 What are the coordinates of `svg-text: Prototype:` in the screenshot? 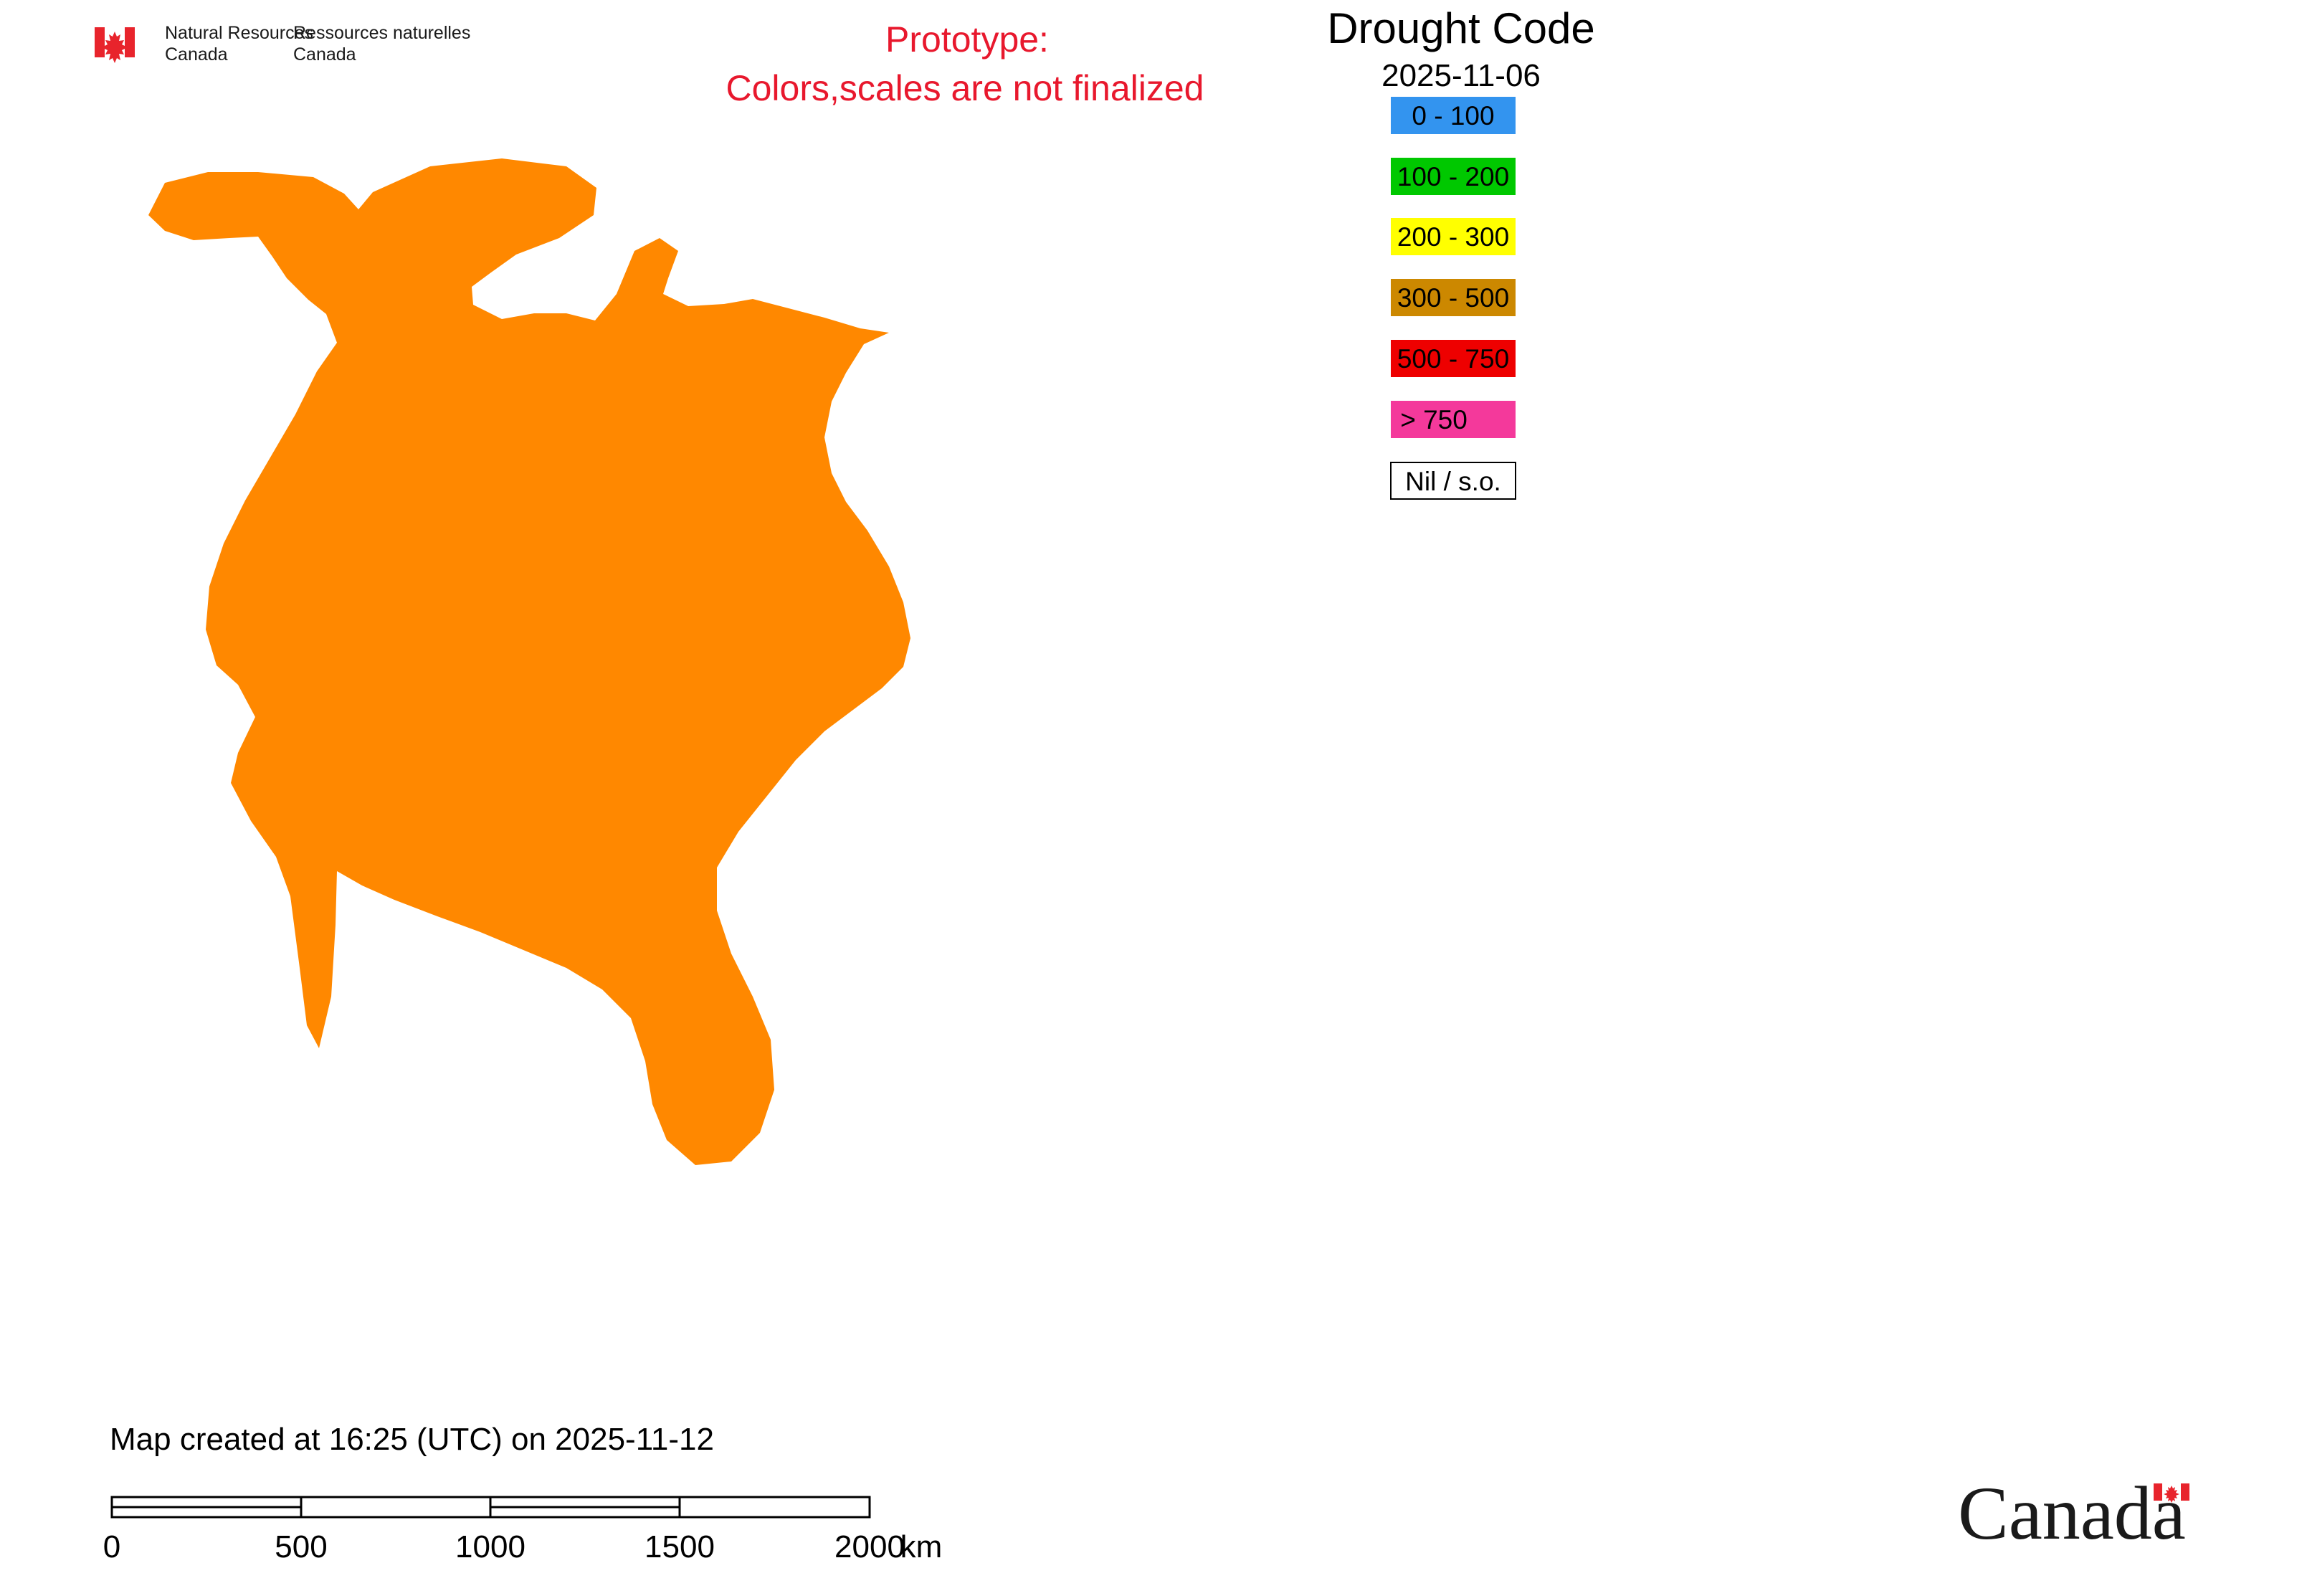 It's located at (967, 39).